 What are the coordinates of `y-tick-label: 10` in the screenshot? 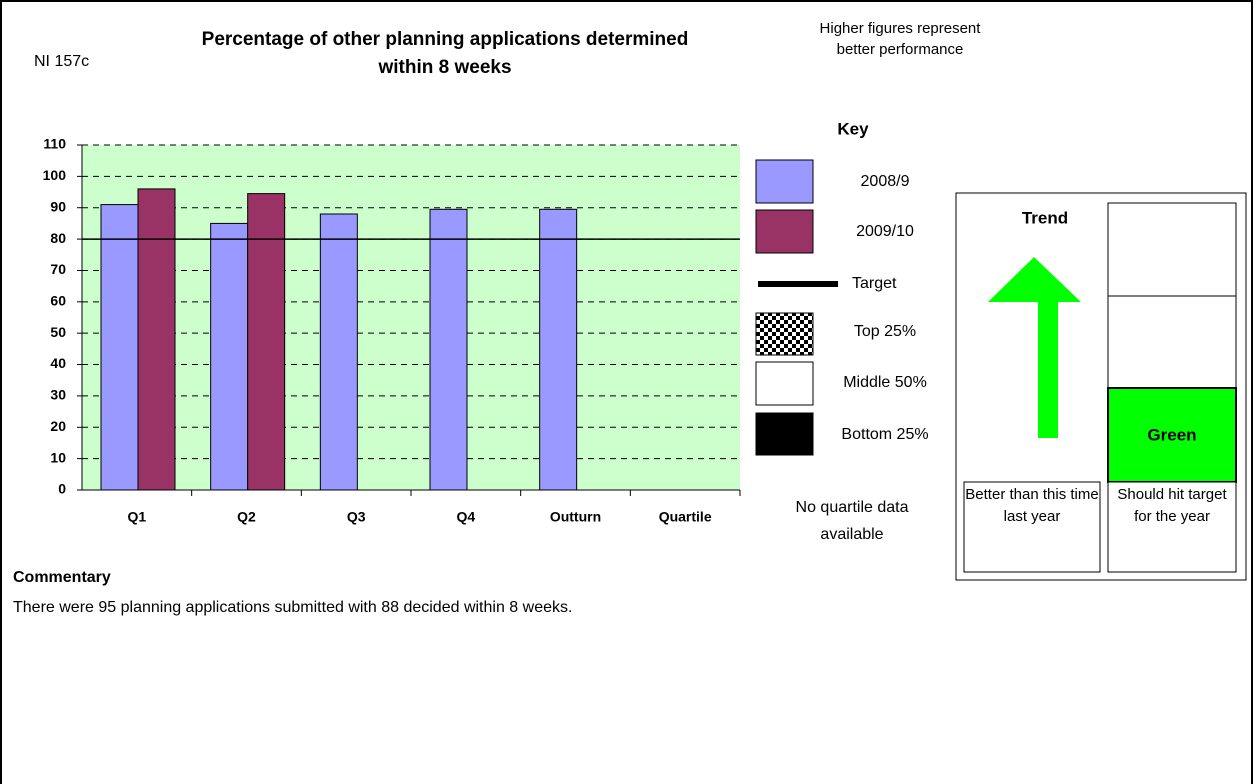 It's located at (58, 457).